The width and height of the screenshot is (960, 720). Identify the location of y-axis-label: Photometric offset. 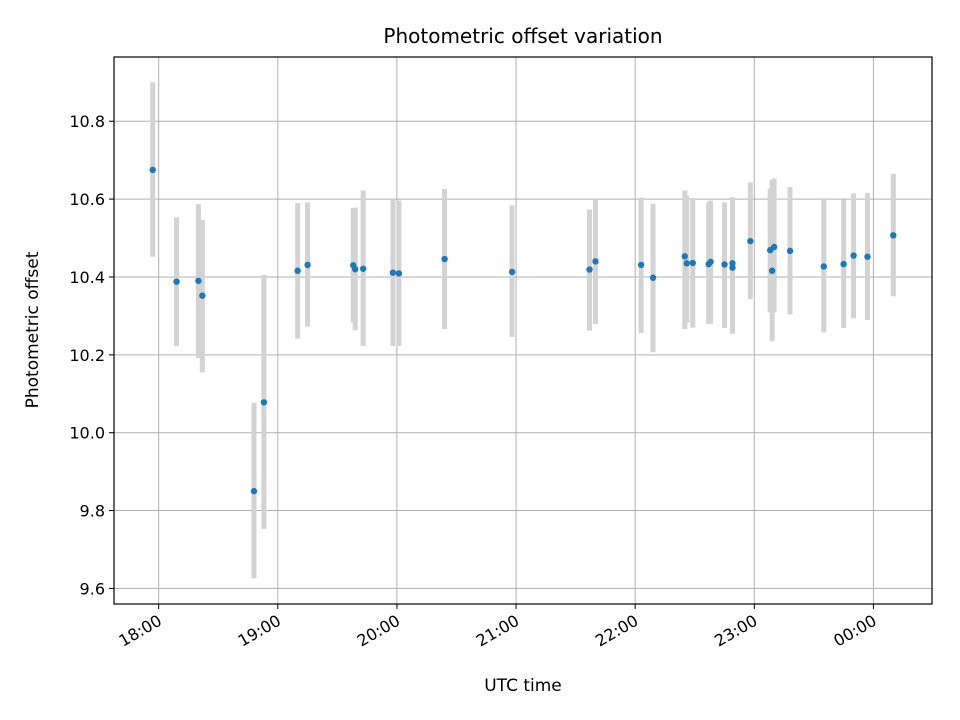
(33, 329).